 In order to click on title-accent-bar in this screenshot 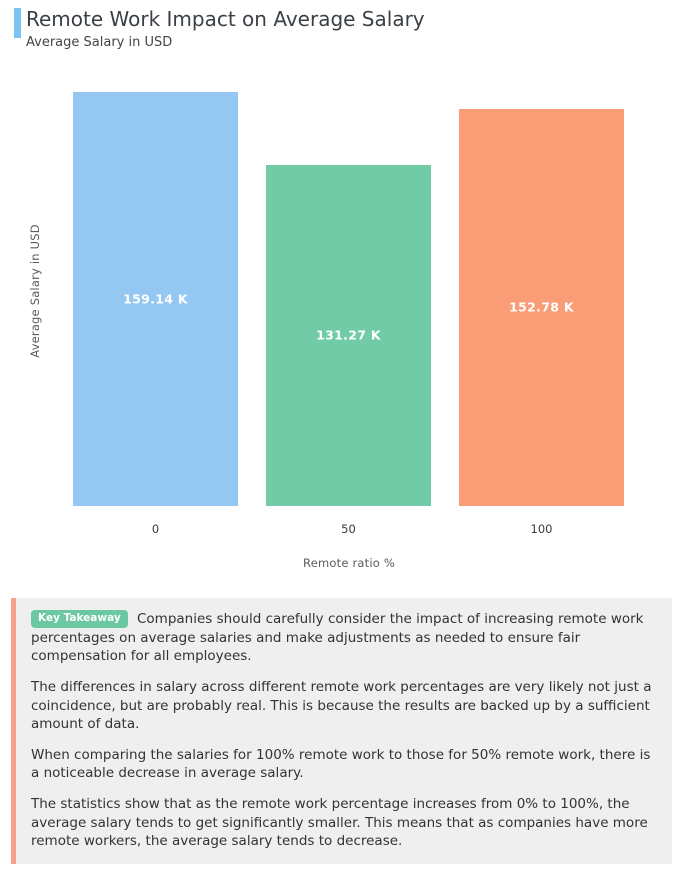, I will do `click(17, 23)`.